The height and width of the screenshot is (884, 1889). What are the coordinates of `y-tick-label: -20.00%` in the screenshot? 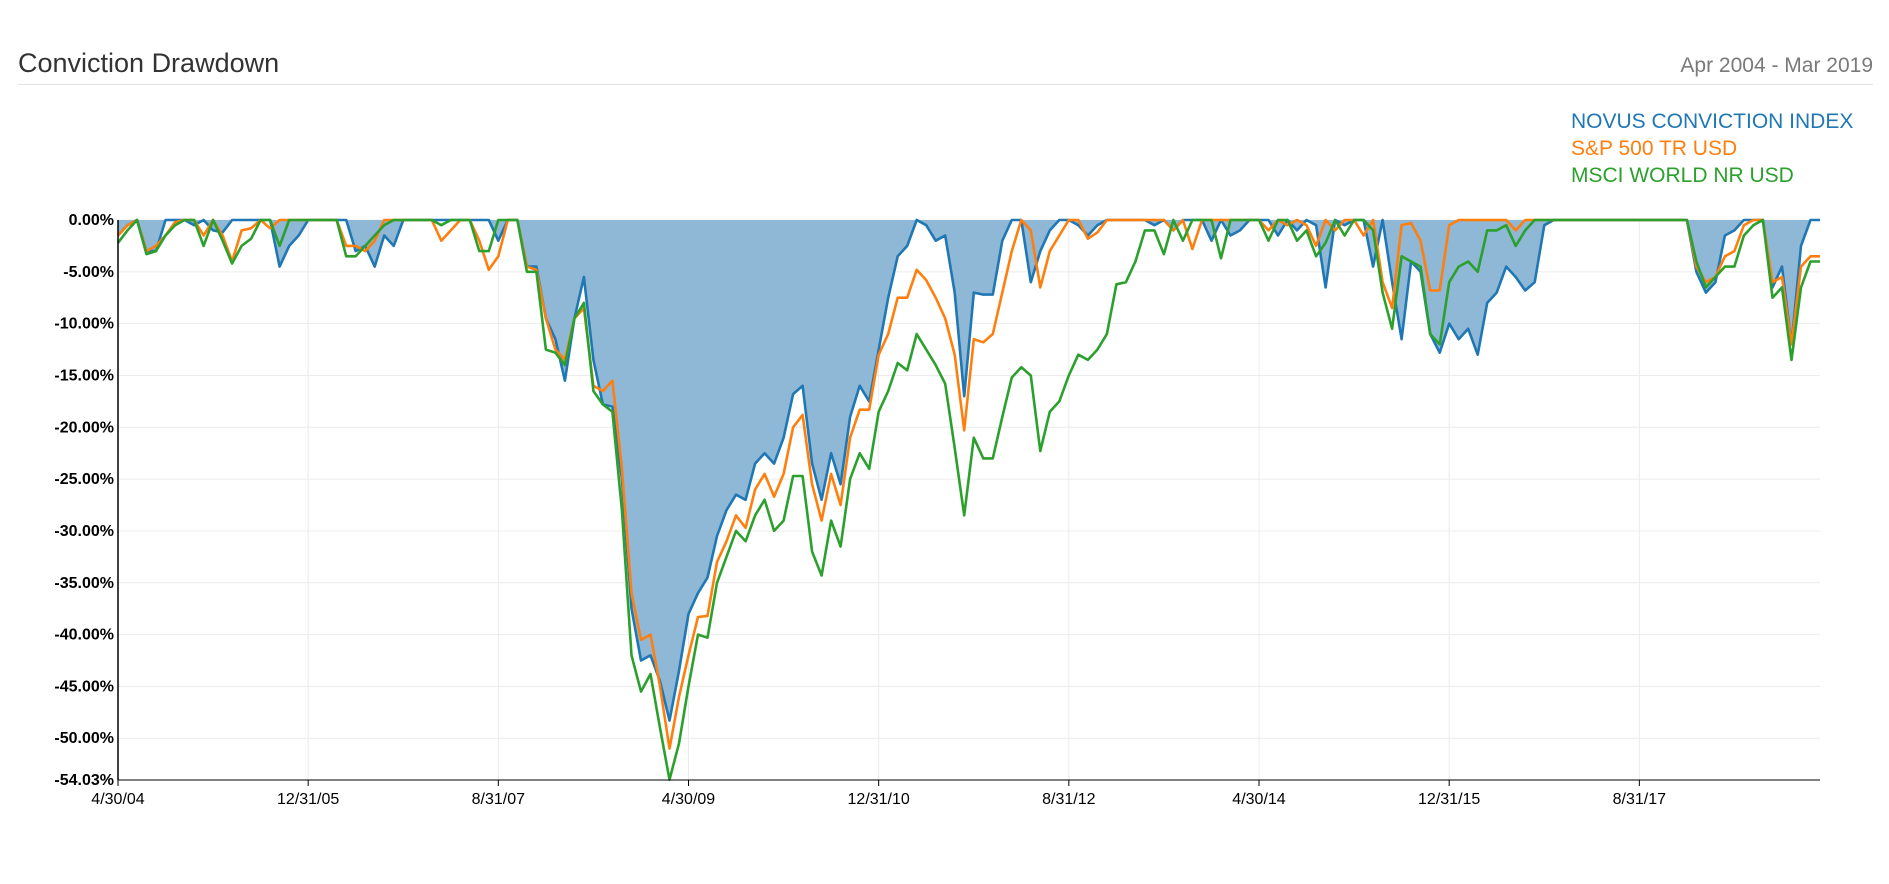 It's located at (84, 427).